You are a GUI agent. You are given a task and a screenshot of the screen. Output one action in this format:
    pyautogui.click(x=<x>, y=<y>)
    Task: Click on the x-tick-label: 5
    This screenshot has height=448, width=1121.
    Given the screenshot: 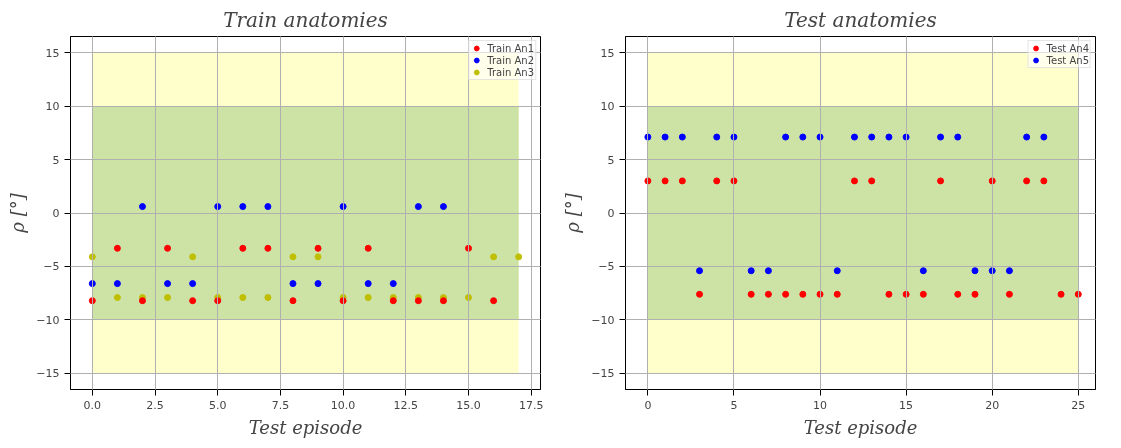 What is the action you would take?
    pyautogui.click(x=734, y=405)
    